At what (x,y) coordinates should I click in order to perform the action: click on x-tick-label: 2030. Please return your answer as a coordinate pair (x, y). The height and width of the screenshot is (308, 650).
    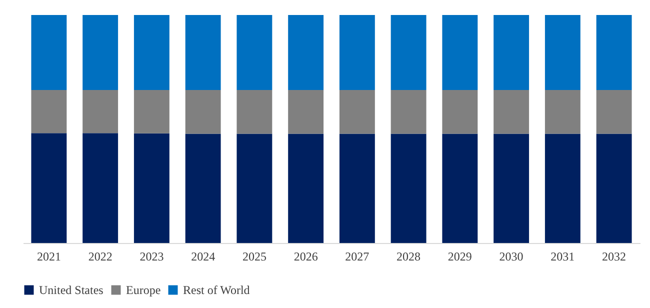
    Looking at the image, I should click on (511, 257).